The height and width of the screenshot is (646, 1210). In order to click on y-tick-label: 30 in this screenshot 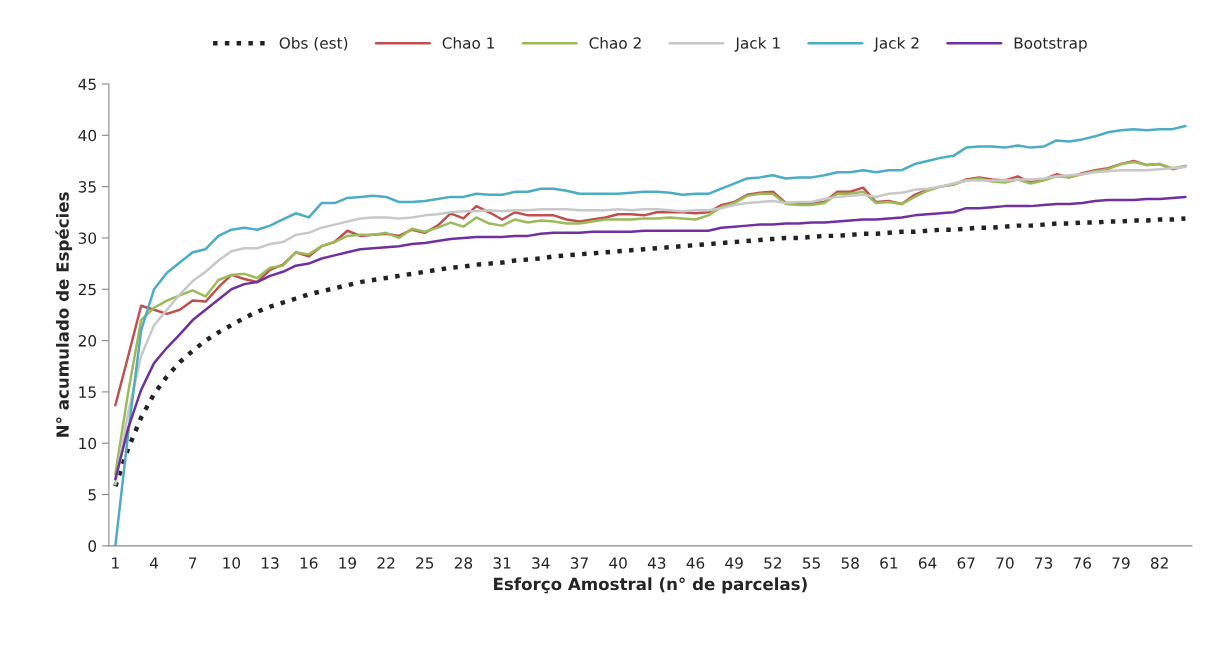, I will do `click(87, 238)`.